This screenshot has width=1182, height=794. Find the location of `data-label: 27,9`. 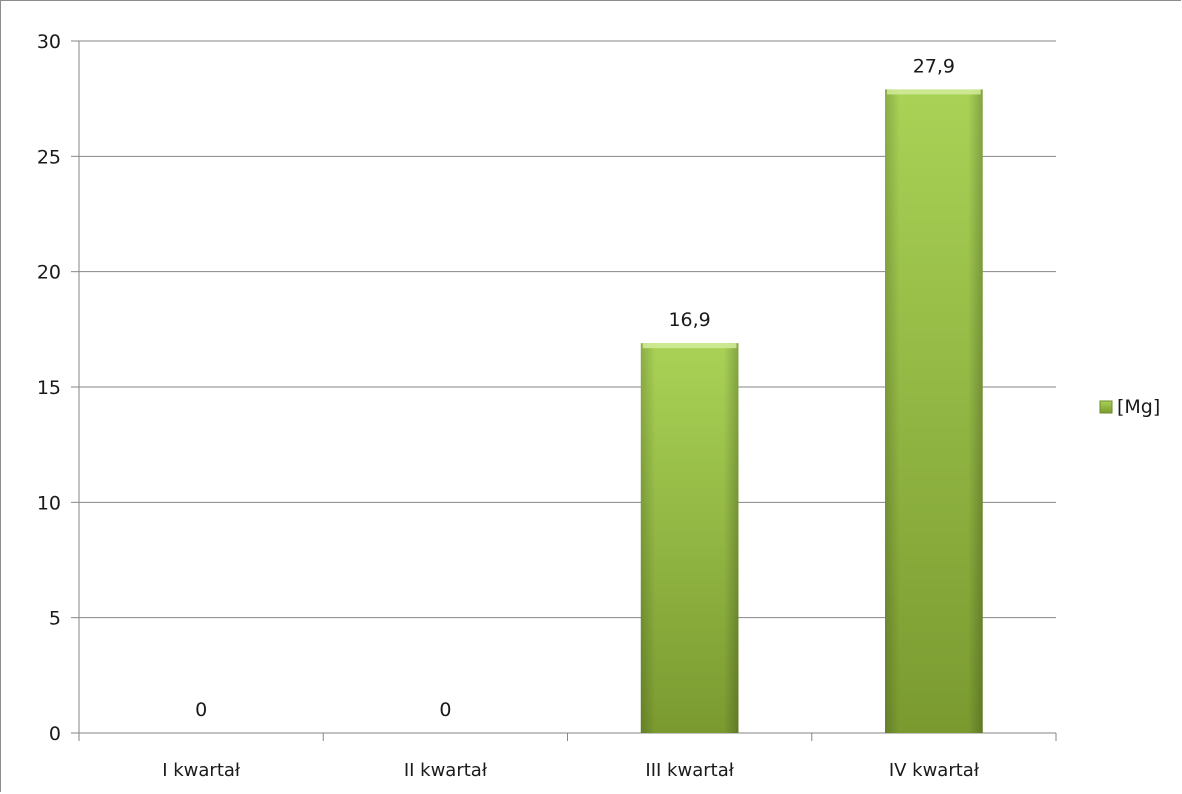

data-label: 27,9 is located at coordinates (934, 66).